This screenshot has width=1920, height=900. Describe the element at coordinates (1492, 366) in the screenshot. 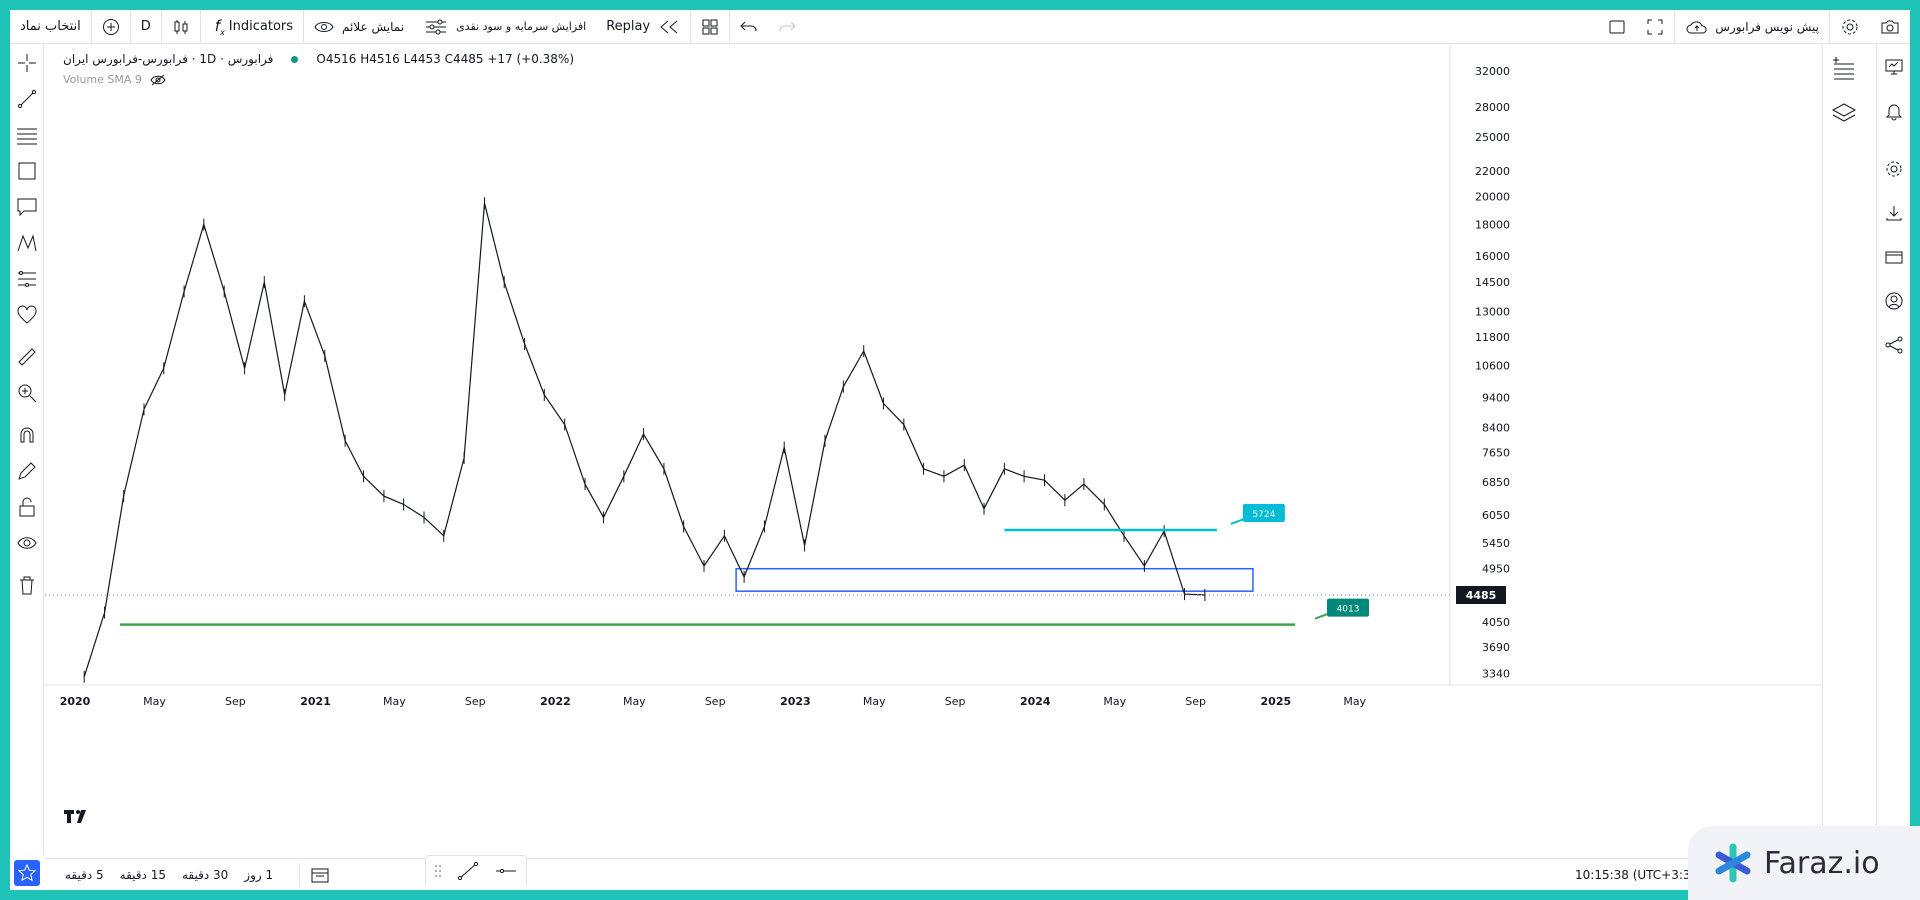

I see `price-tick-label: 10600` at that location.